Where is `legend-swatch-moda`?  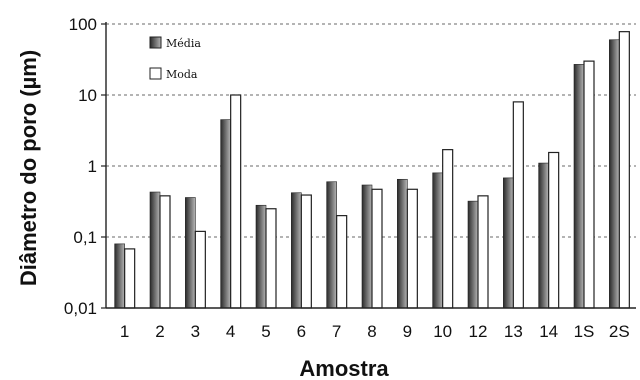
legend-swatch-moda is located at coordinates (155, 73).